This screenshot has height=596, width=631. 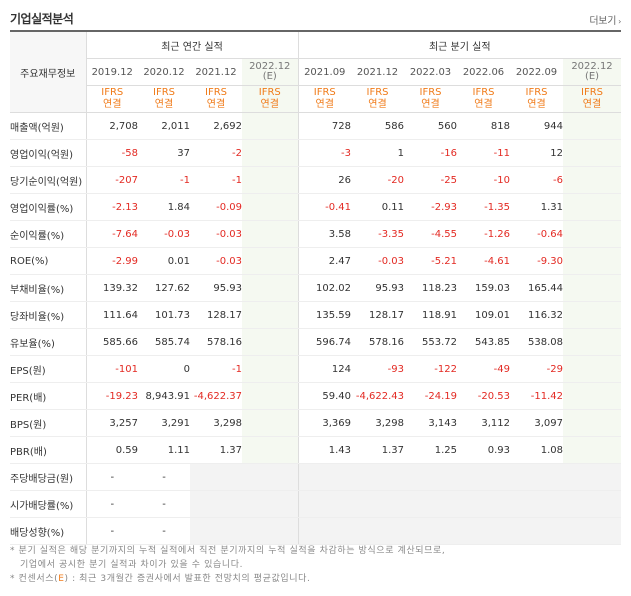 I want to click on quarter-value: 95.93, so click(x=377, y=288).